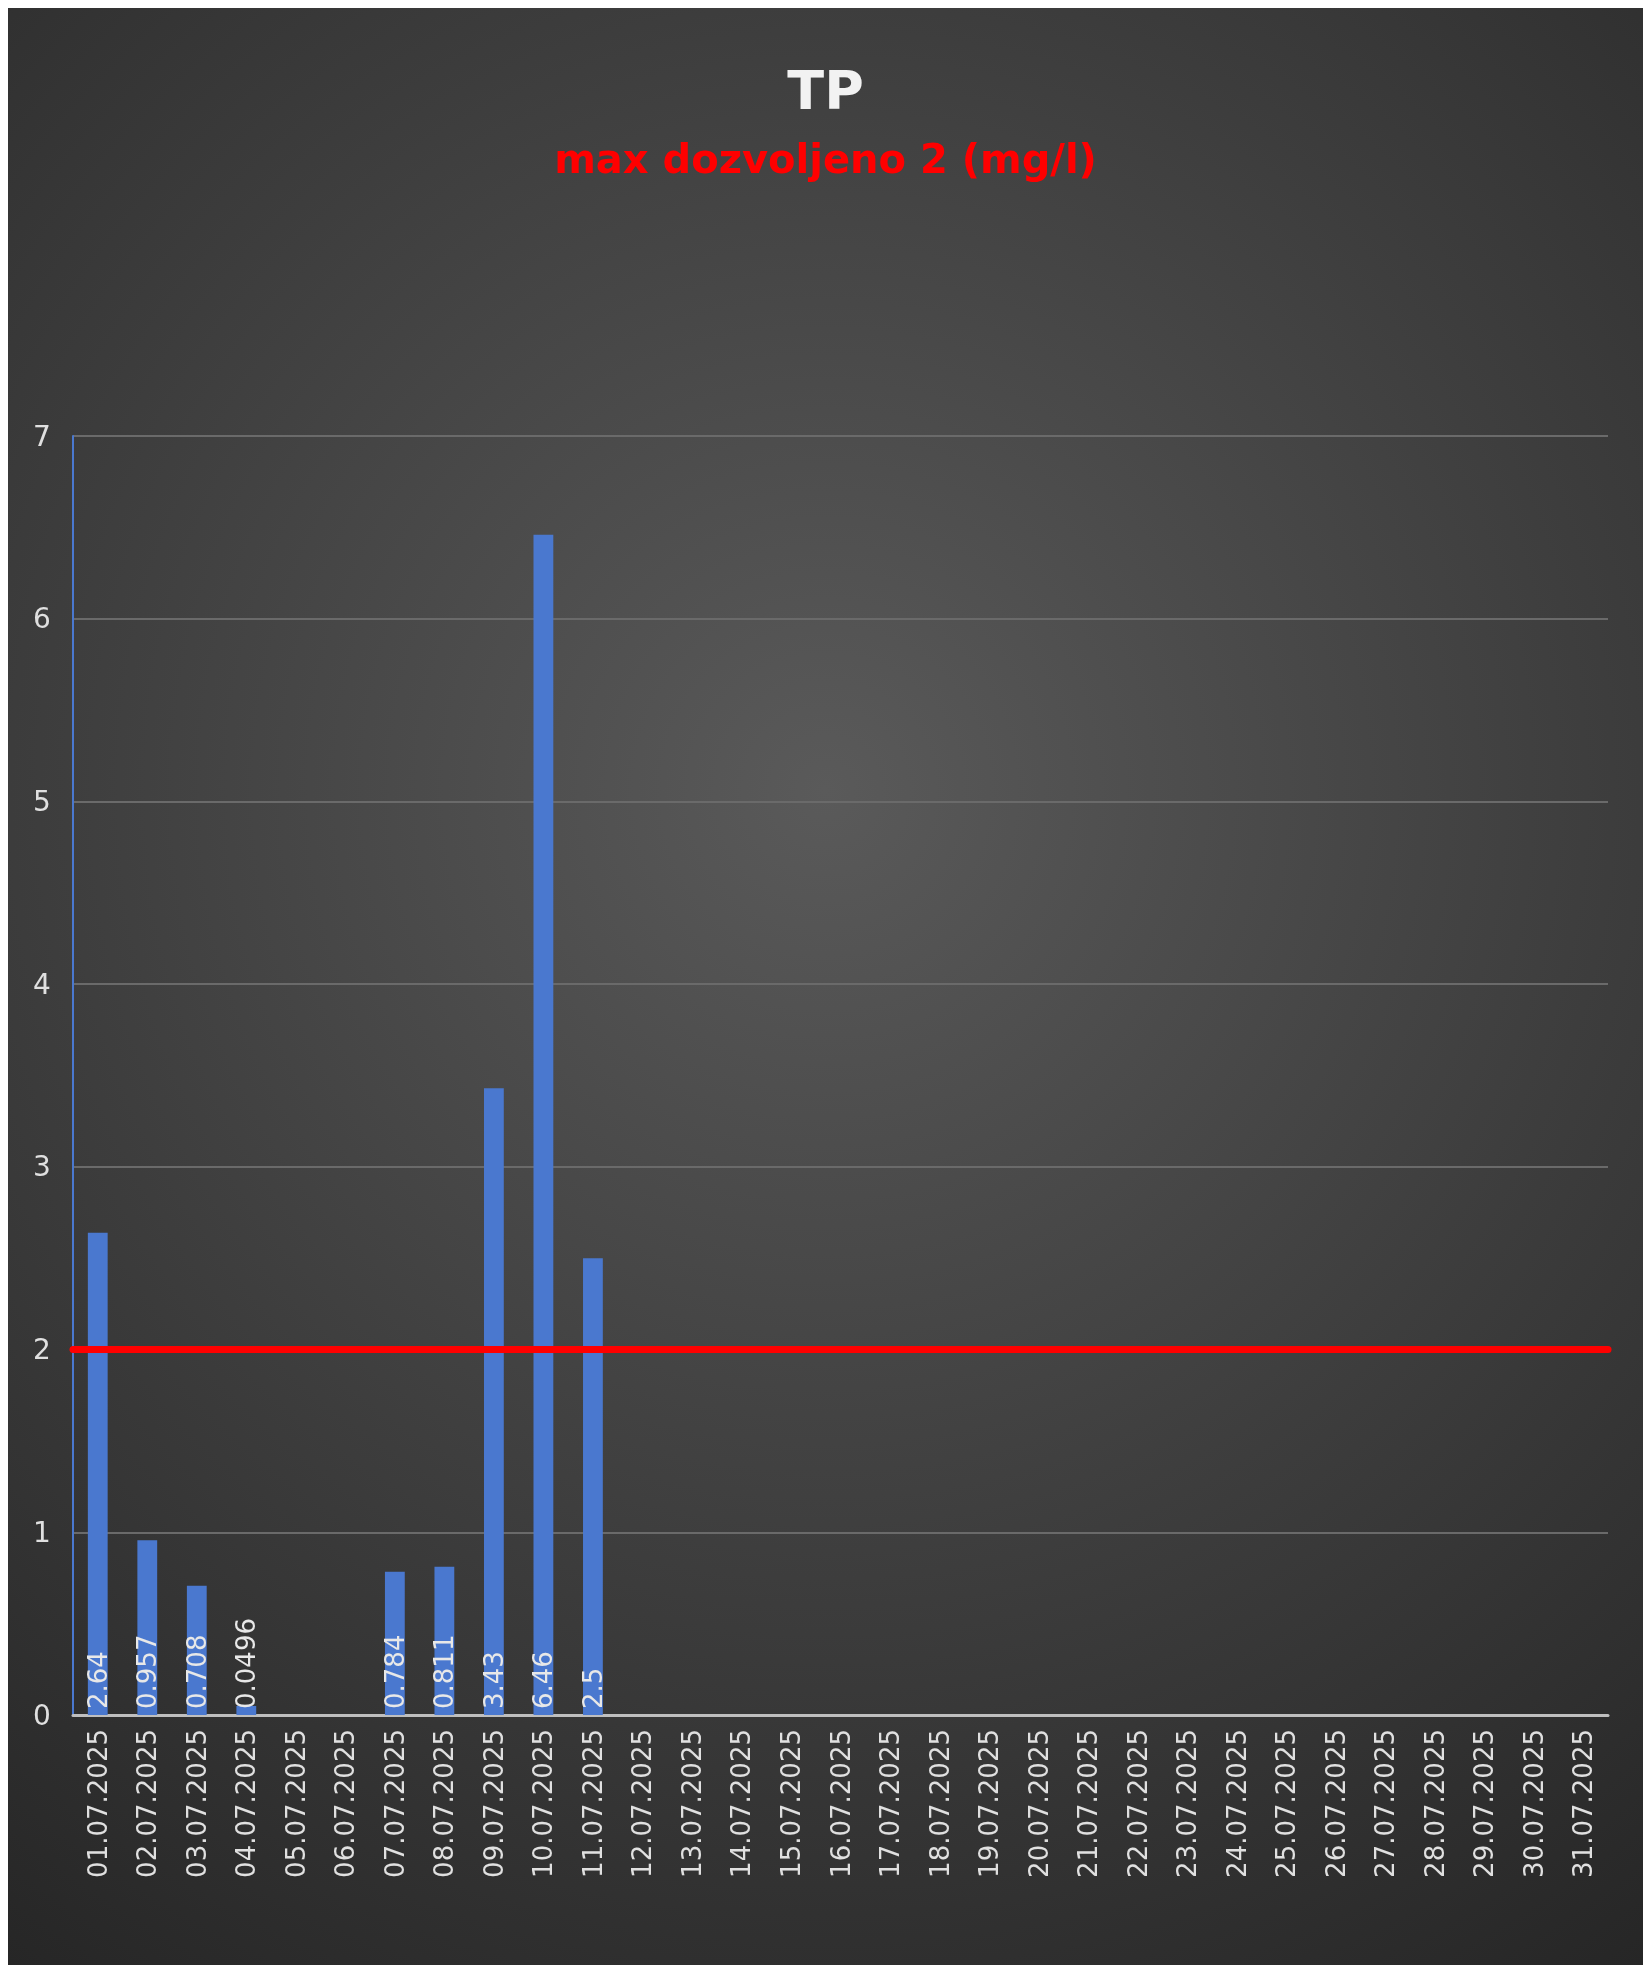 This screenshot has height=1973, width=1651. What do you see at coordinates (840, 1803) in the screenshot?
I see `x-tick-label: 16.07.2025` at bounding box center [840, 1803].